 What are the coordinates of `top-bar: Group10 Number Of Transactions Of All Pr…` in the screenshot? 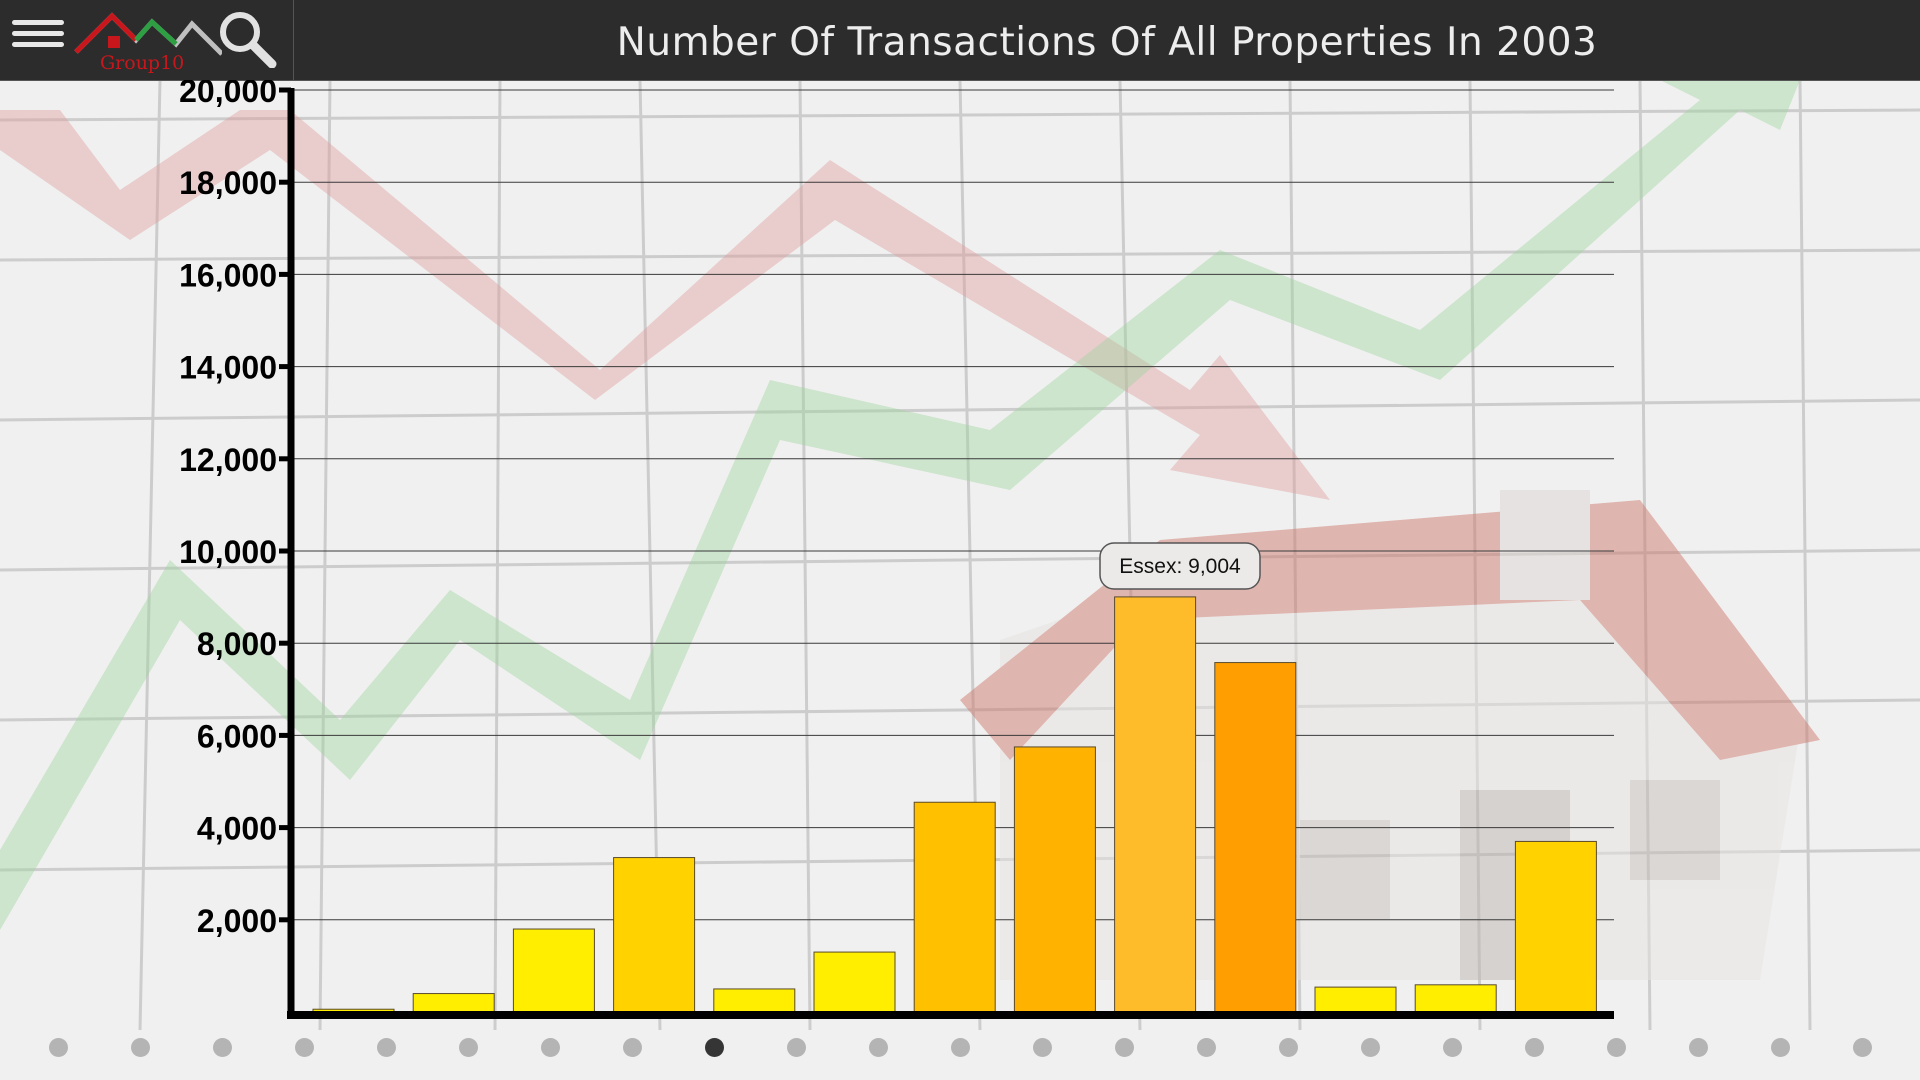 It's located at (960, 40).